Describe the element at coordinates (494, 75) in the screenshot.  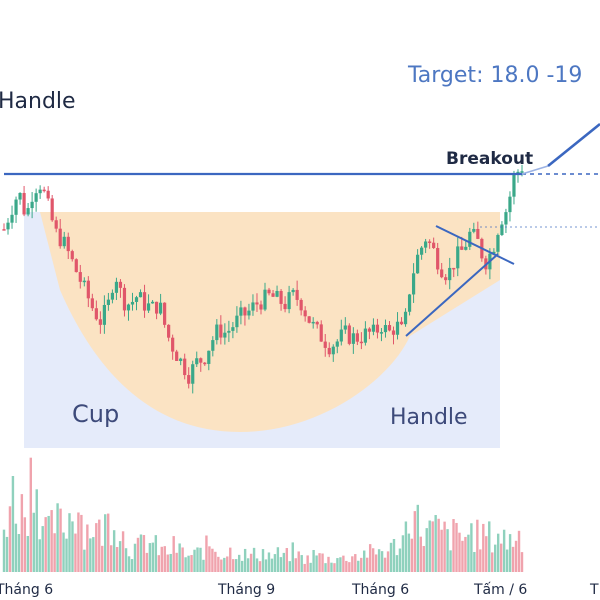
I see `target-label: Target: 18.0 -19` at that location.